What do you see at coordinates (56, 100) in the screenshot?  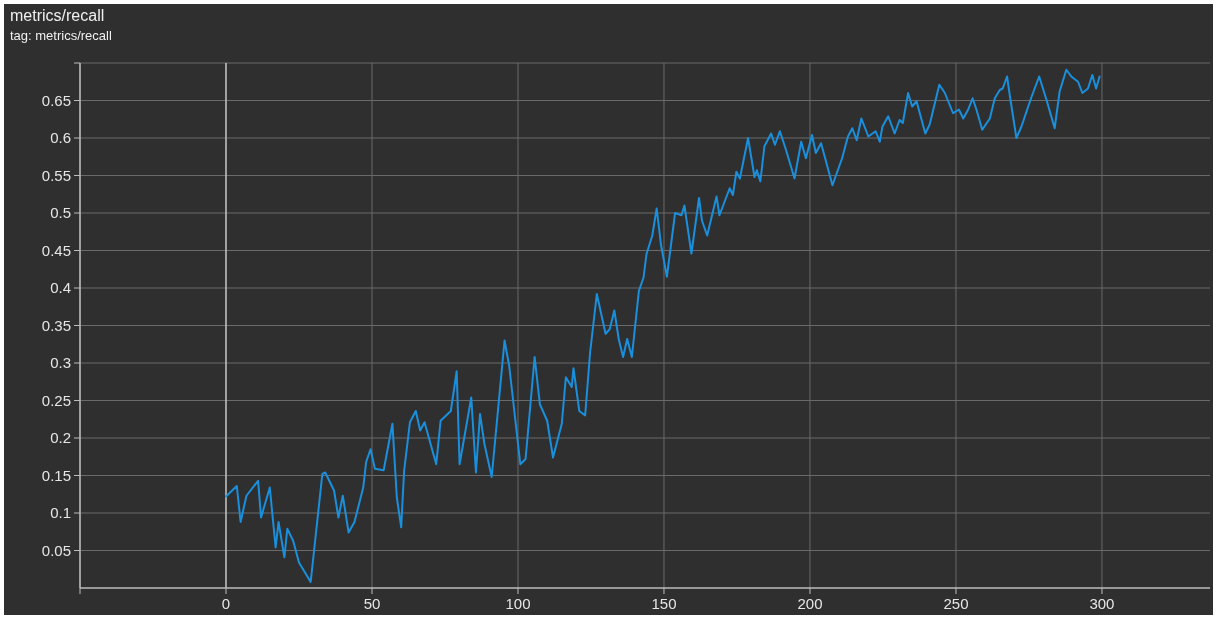 I see `y-tick-label: 0.65` at bounding box center [56, 100].